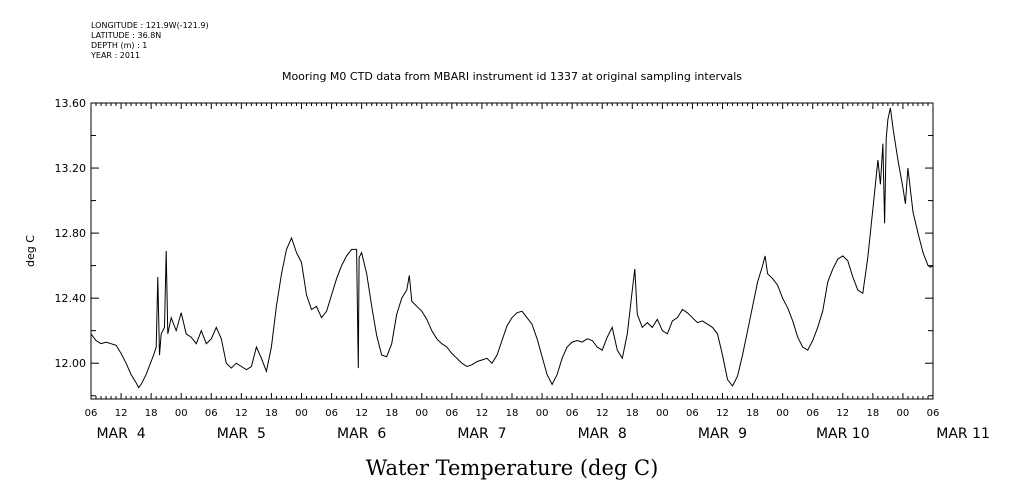 The height and width of the screenshot is (504, 1009). What do you see at coordinates (71, 168) in the screenshot?
I see `y-tick-label: 13.20` at bounding box center [71, 168].